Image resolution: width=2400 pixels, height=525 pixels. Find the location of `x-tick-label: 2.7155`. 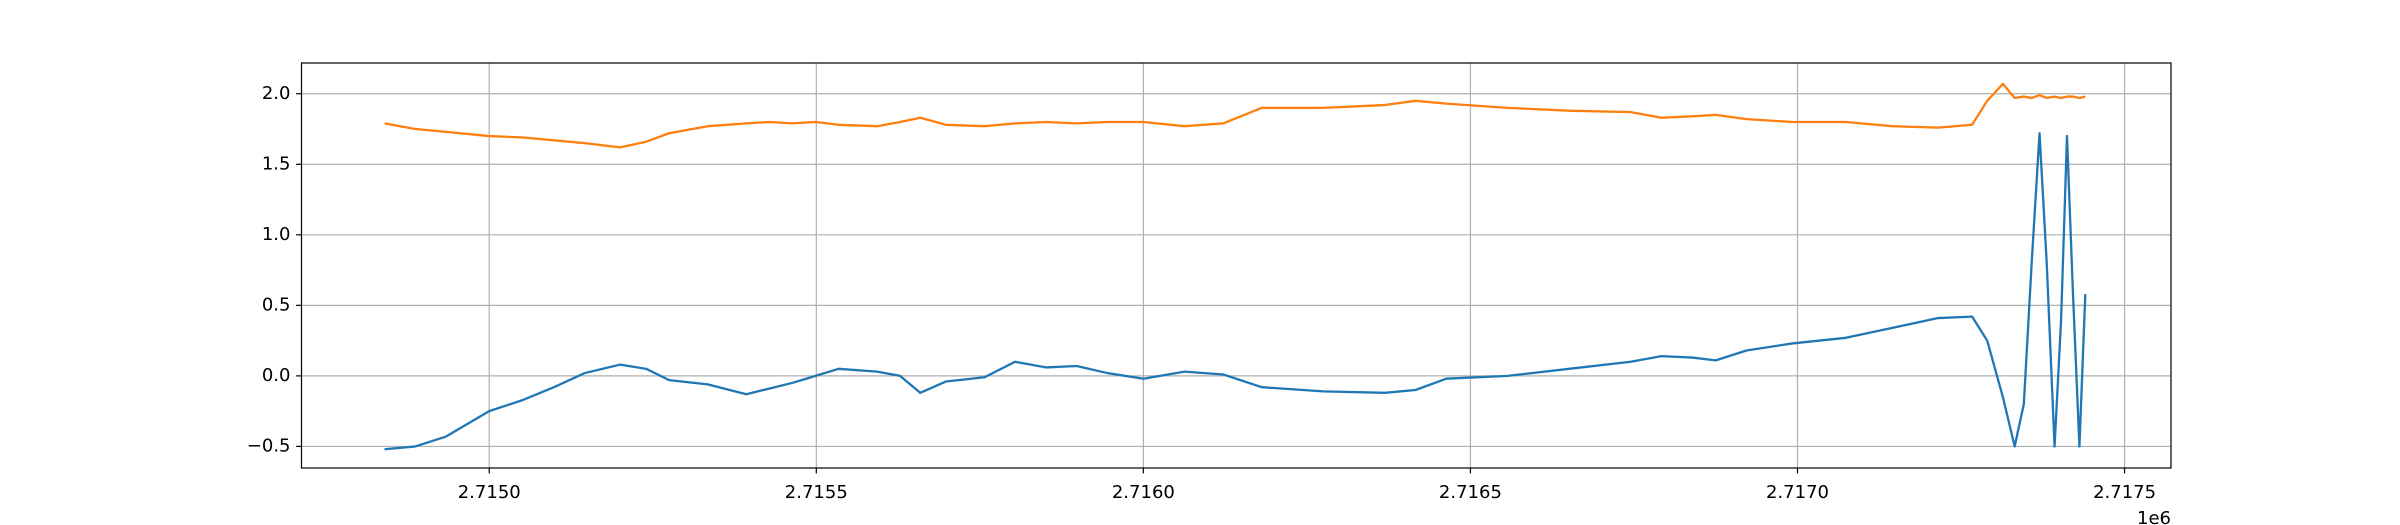

x-tick-label: 2.7155 is located at coordinates (816, 492).